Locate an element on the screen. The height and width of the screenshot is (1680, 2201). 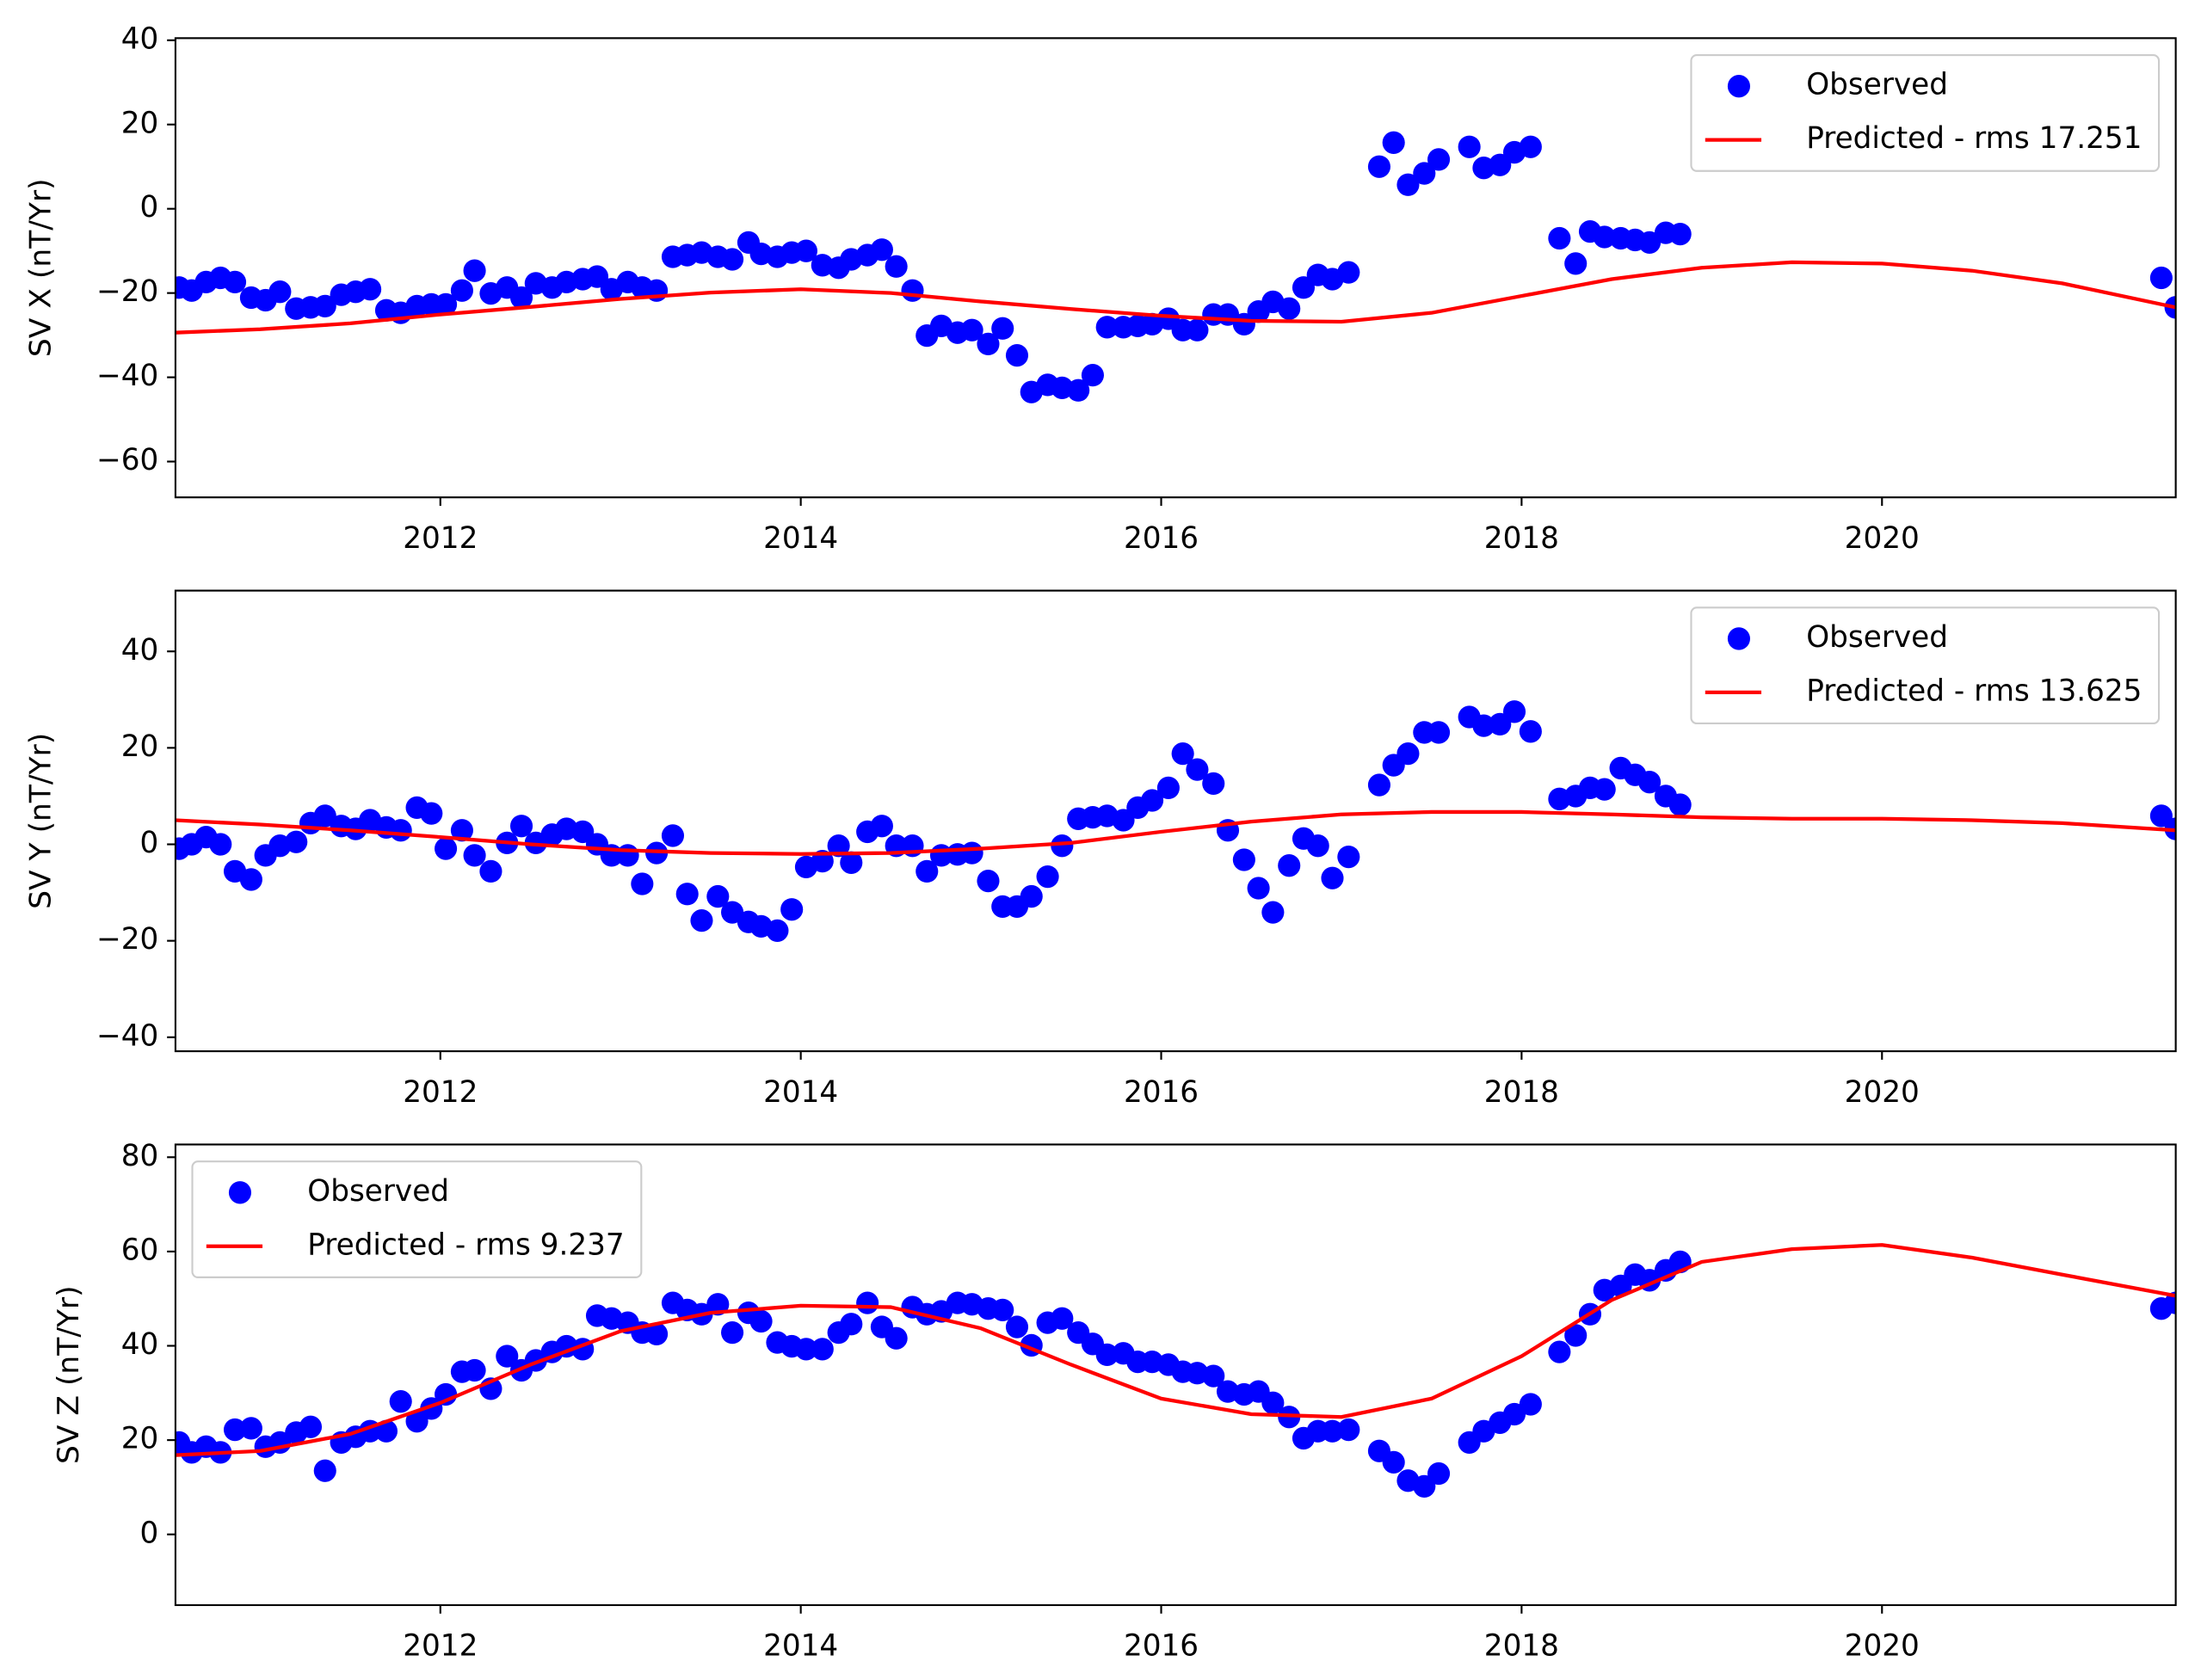
y-tick-label: −40 is located at coordinates (127, 376).